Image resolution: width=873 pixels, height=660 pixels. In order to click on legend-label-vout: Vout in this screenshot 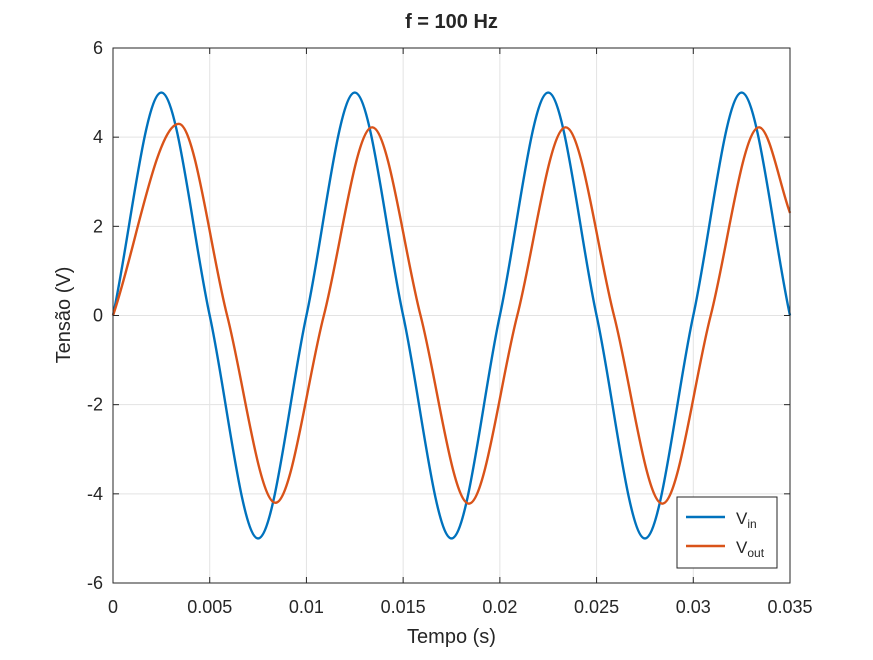, I will do `click(750, 549)`.